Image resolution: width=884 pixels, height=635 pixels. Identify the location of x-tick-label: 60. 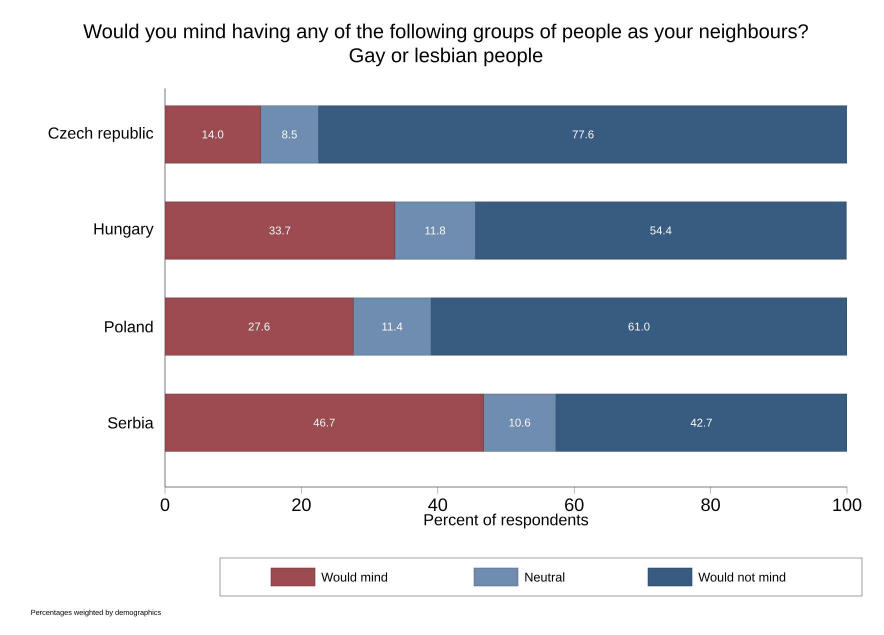
(574, 505).